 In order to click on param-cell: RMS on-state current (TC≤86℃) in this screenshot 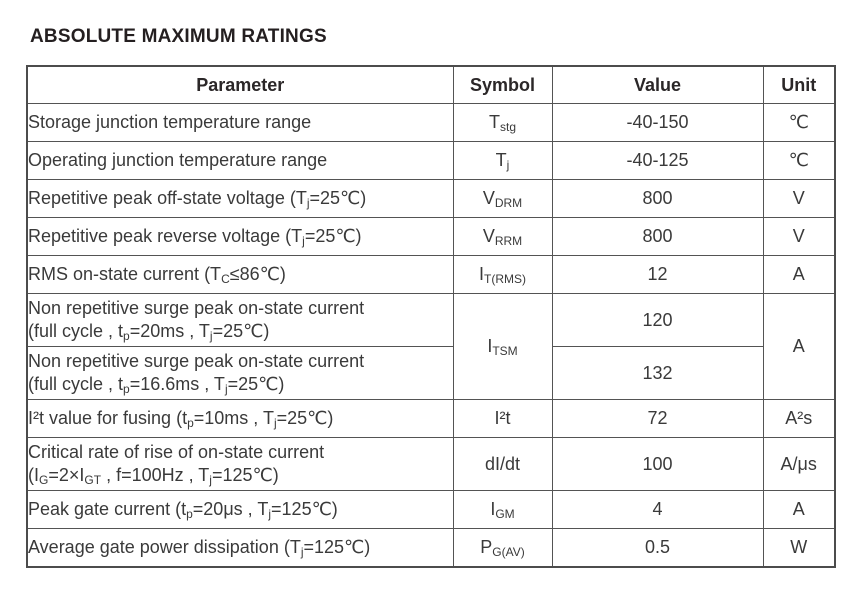, I will do `click(240, 274)`.